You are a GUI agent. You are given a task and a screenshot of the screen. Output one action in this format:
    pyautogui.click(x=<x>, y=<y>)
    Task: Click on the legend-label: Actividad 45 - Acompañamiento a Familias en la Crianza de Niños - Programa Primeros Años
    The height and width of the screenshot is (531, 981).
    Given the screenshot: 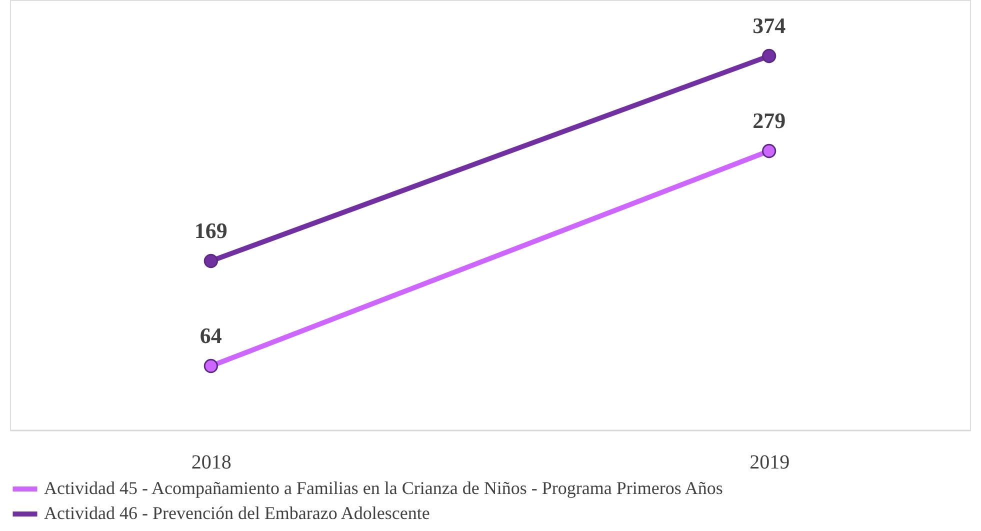 What is the action you would take?
    pyautogui.click(x=383, y=488)
    